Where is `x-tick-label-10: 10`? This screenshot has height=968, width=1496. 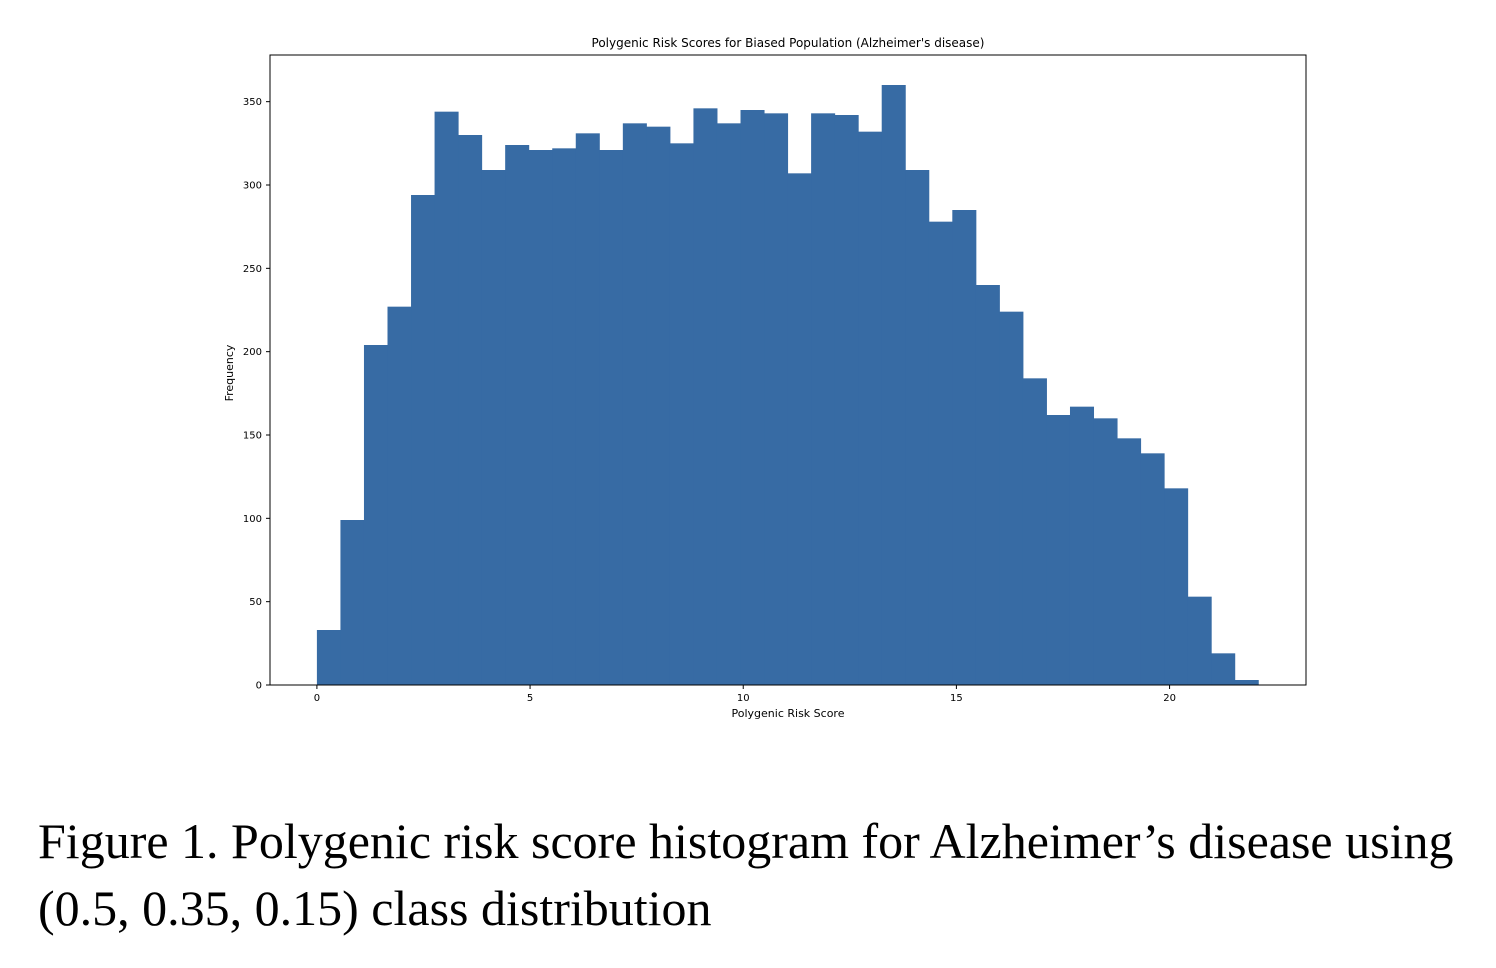
x-tick-label-10: 10 is located at coordinates (743, 698).